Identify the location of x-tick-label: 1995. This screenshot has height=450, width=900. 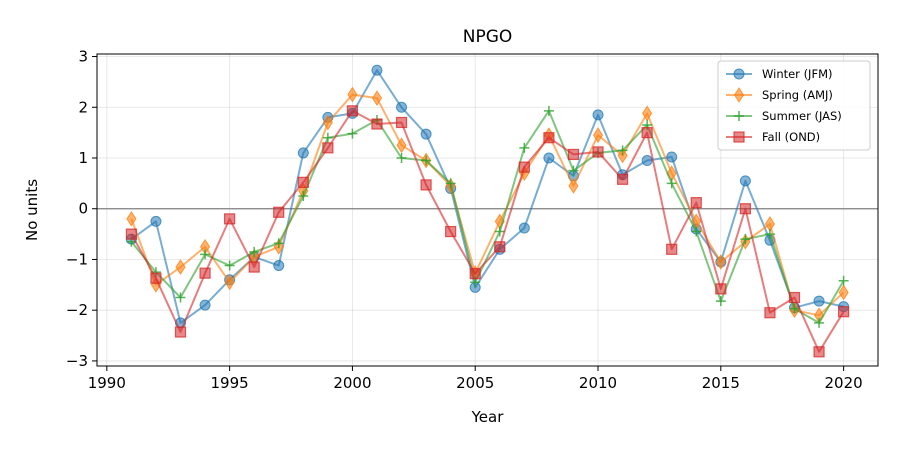
(230, 383).